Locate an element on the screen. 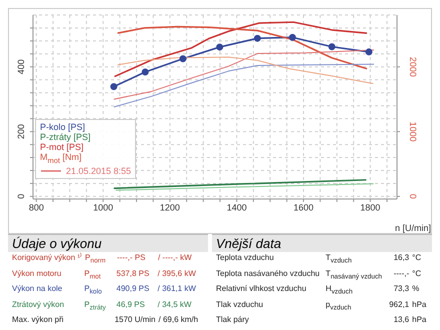  text: ----,- PS is located at coordinates (131, 257).